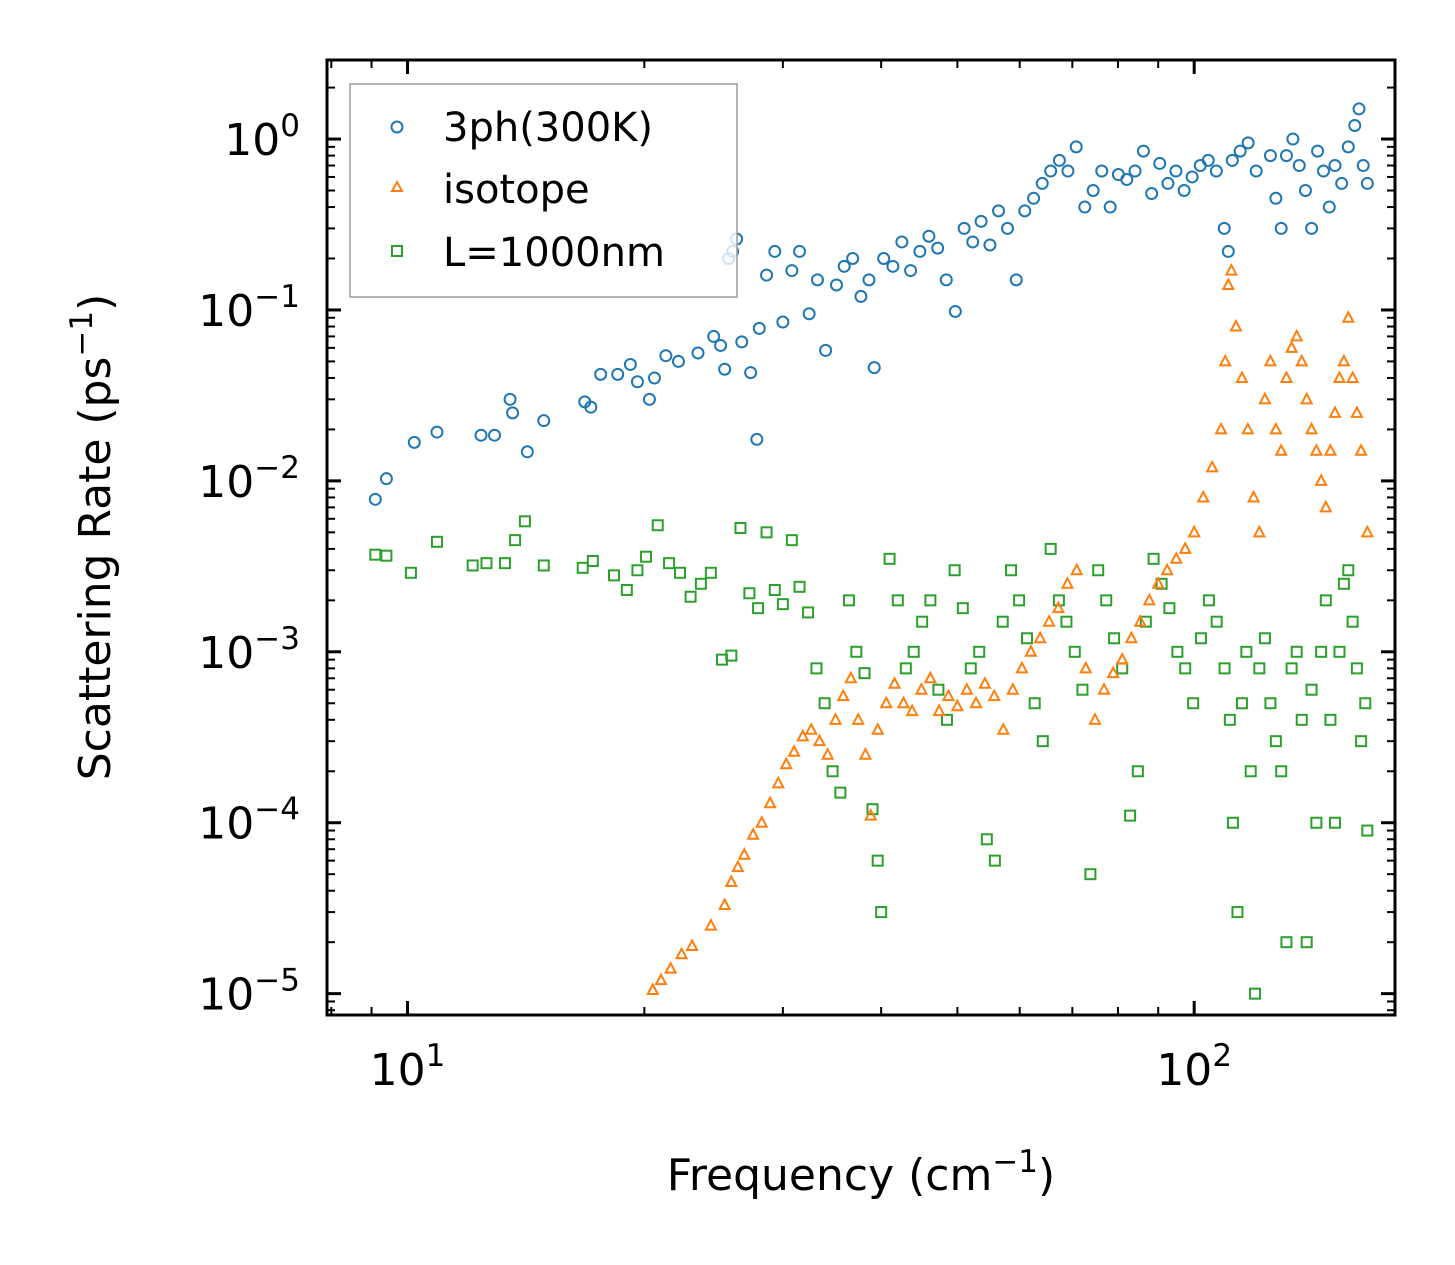 This screenshot has height=1265, width=1455. What do you see at coordinates (490, 190) in the screenshot?
I see `legend-entry-isotope: isotope` at bounding box center [490, 190].